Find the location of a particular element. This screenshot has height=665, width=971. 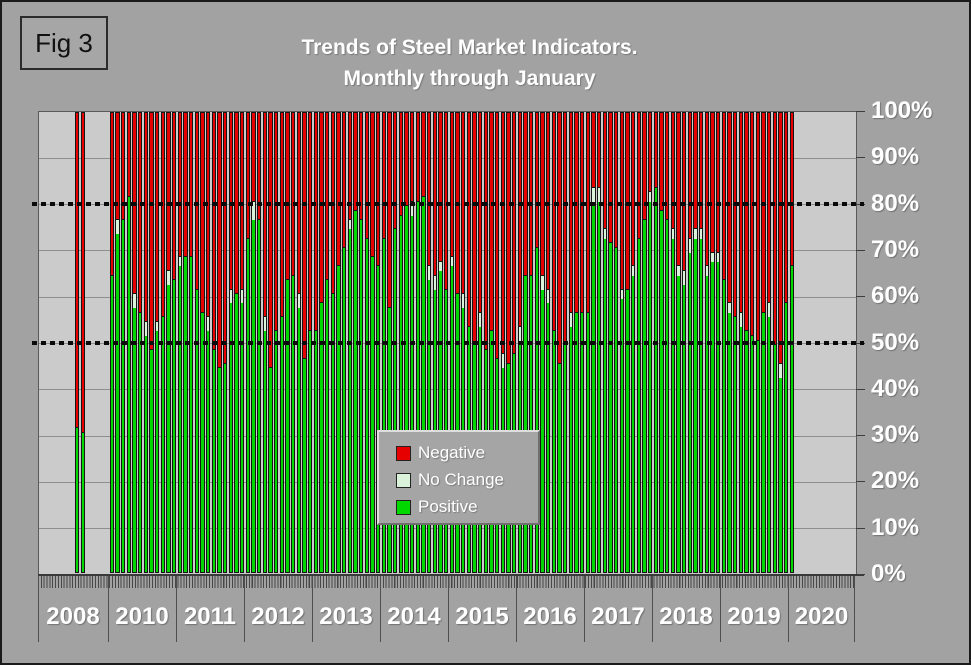

legend-swatch-positive-icon is located at coordinates (403, 507).